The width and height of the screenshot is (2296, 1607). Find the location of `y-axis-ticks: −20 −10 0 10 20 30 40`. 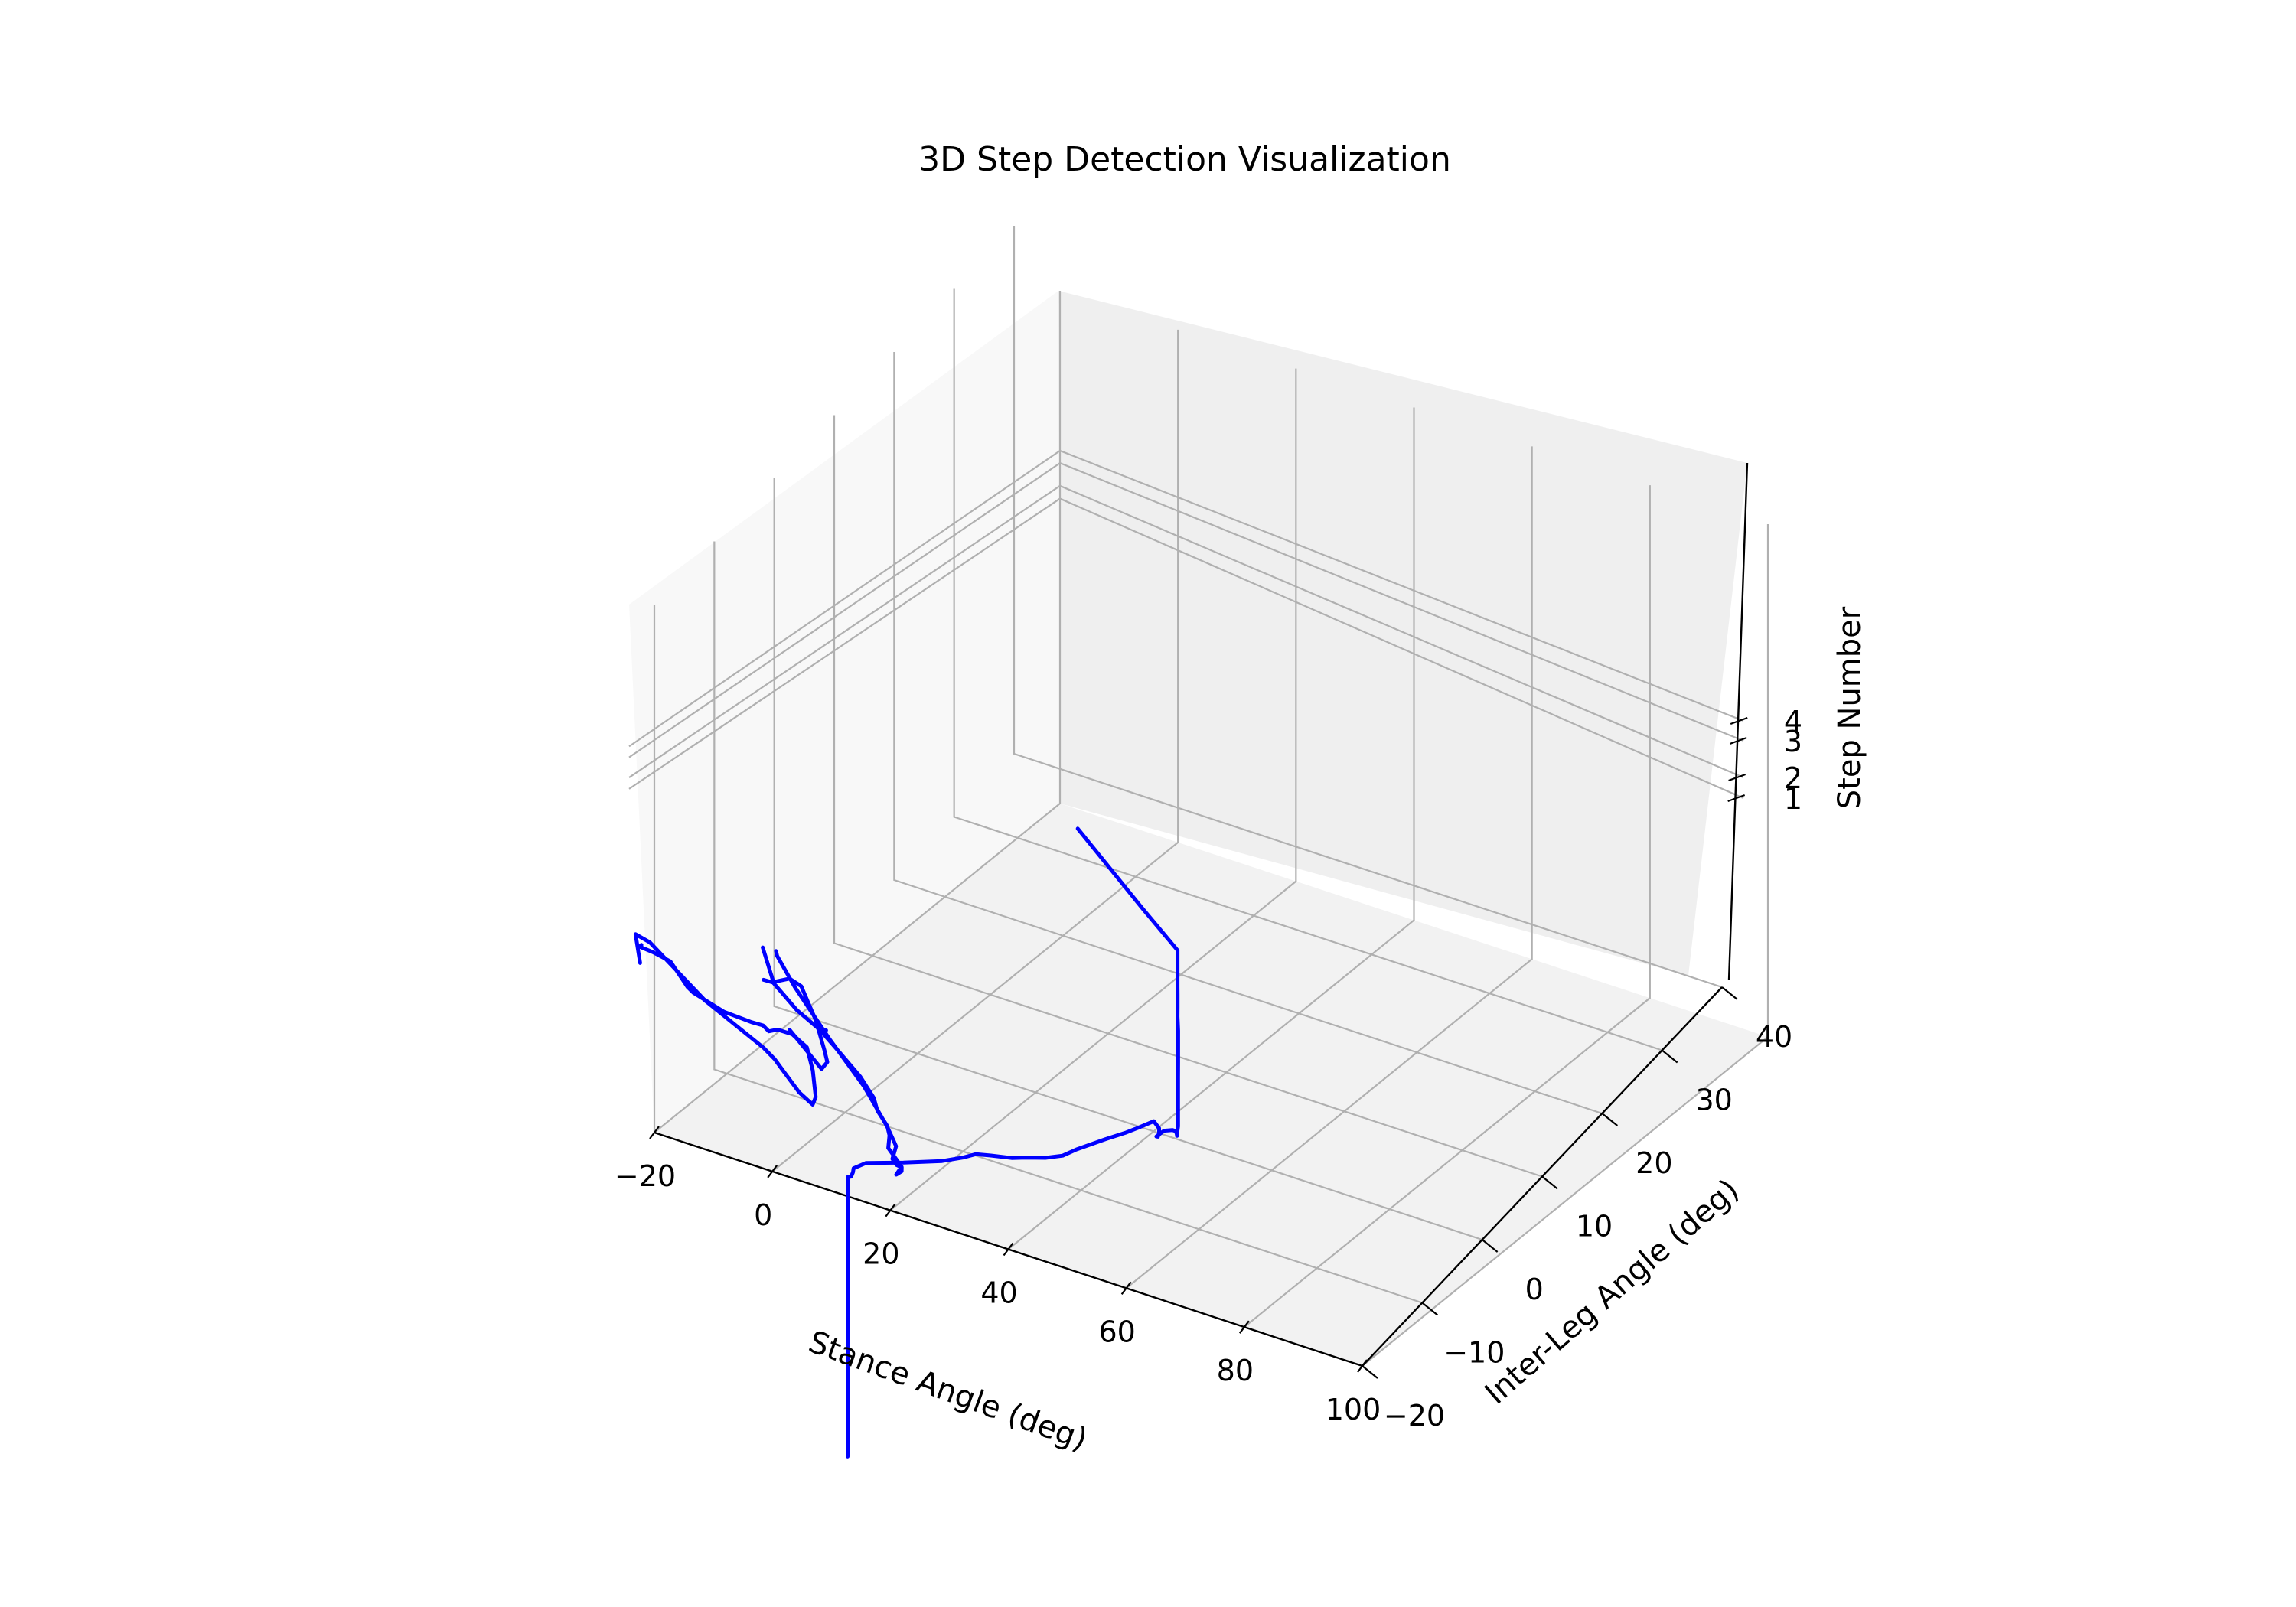

y-axis-ticks: −20 −10 0 10 20 30 40 is located at coordinates (1577, 1209).